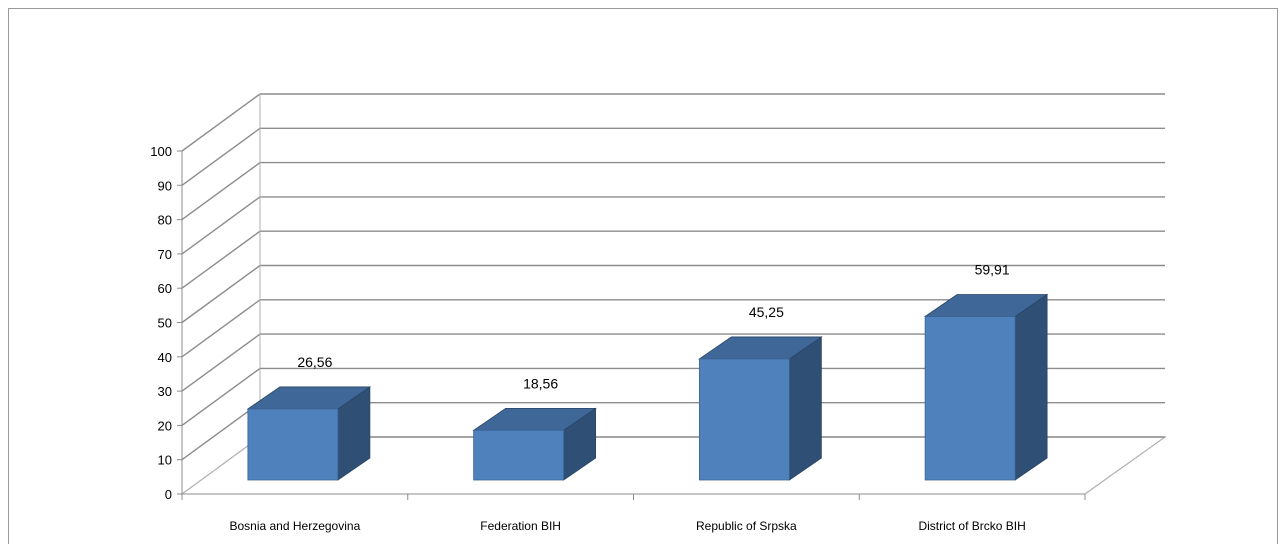 This screenshot has width=1288, height=548. What do you see at coordinates (165, 288) in the screenshot?
I see `y-tick-label: 60` at bounding box center [165, 288].